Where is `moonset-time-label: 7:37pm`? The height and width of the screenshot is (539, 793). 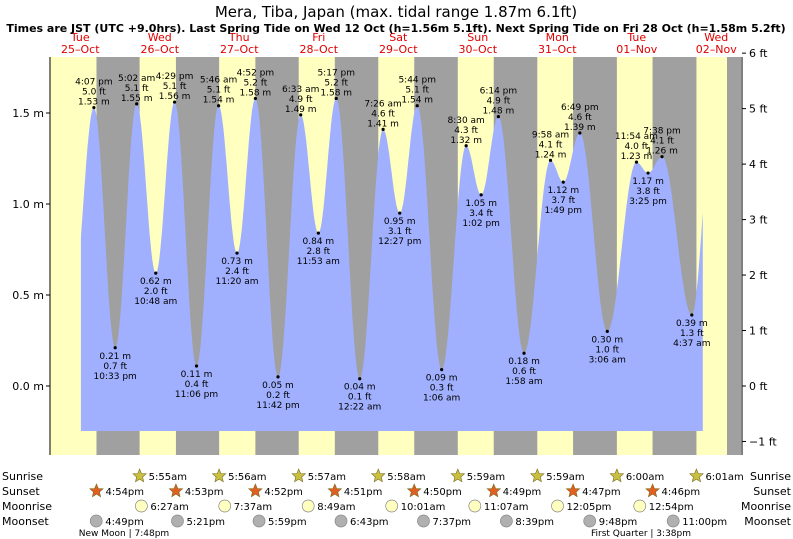
moonset-time-label: 7:37pm is located at coordinates (451, 522).